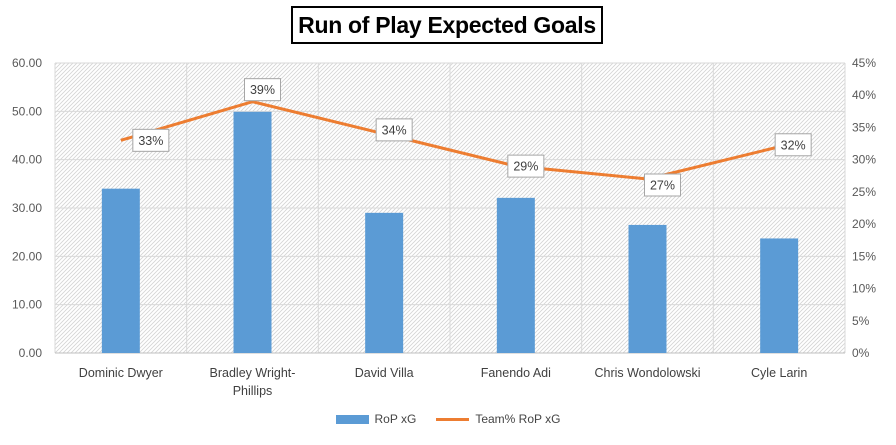 The height and width of the screenshot is (445, 896). I want to click on chart-title: Run of Play Expected Goals, so click(447, 24).